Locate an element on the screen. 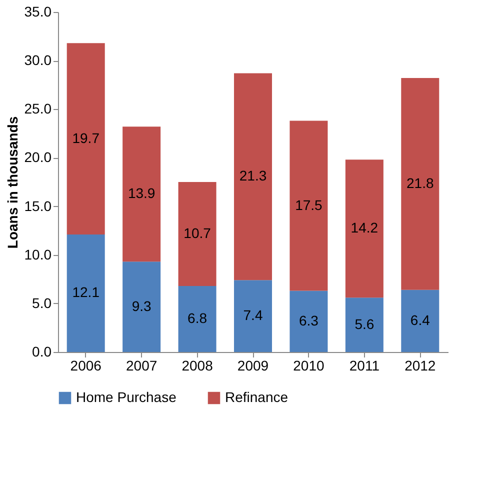 This screenshot has height=487, width=488. data-label: 9.3 is located at coordinates (142, 306).